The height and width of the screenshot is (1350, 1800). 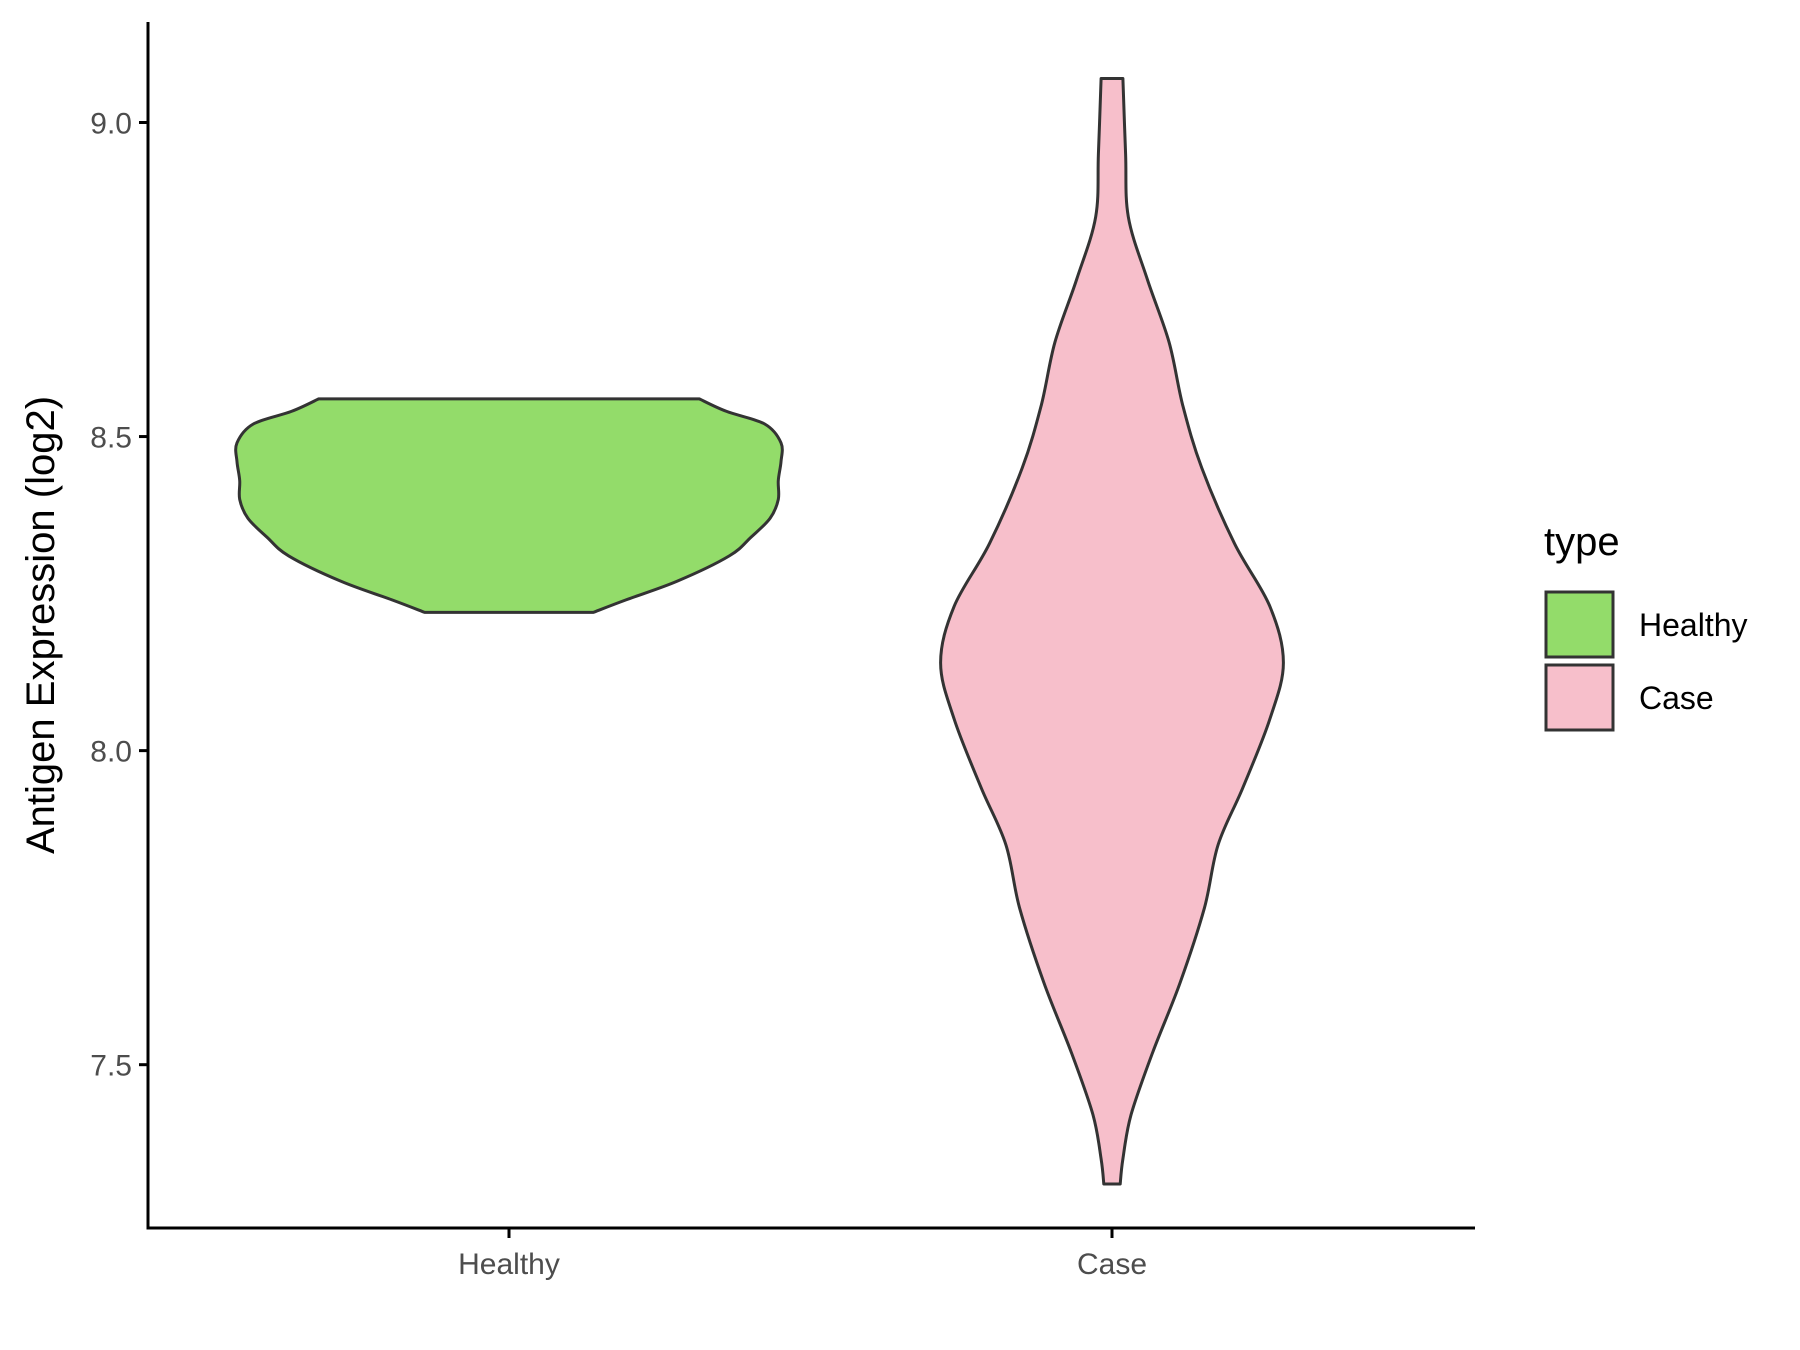 I want to click on legend-swatch-case, so click(x=1579, y=697).